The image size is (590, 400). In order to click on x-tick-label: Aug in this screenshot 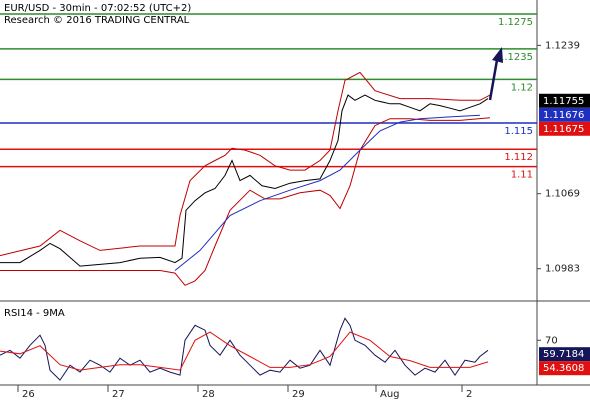, I will do `click(390, 394)`.